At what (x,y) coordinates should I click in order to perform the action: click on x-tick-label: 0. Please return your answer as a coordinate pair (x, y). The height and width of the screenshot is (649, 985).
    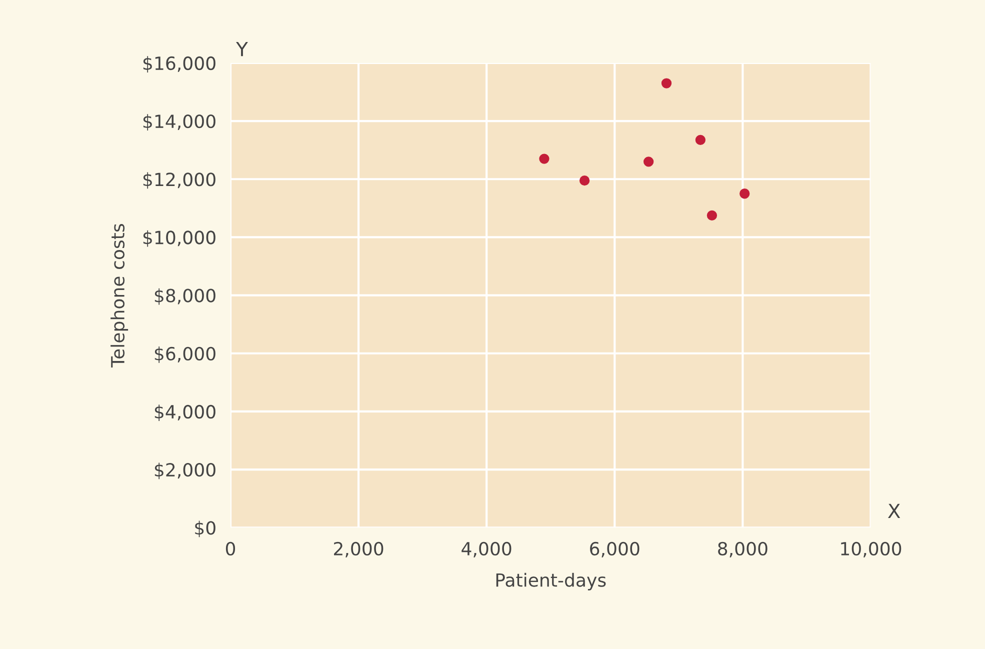
    Looking at the image, I should click on (231, 549).